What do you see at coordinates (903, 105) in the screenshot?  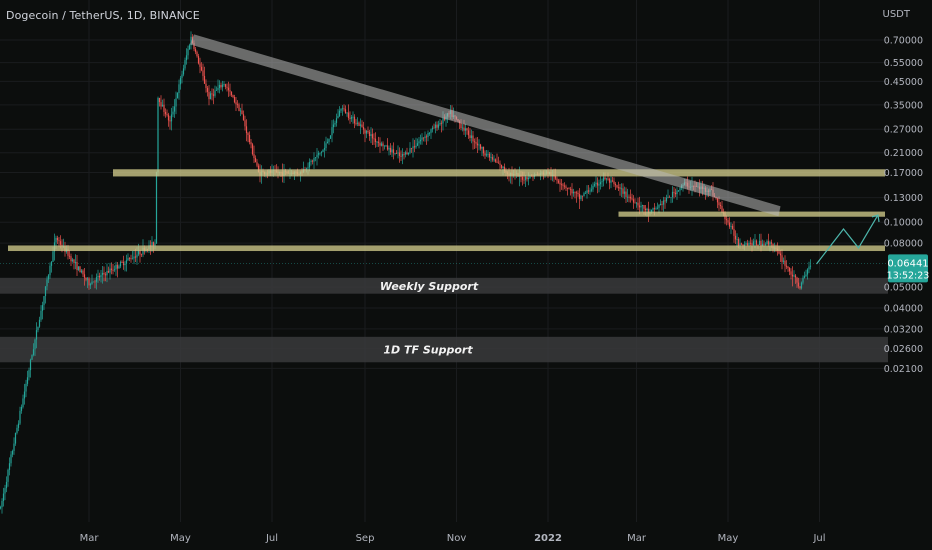 I see `price-tick-label: 0.35000` at bounding box center [903, 105].